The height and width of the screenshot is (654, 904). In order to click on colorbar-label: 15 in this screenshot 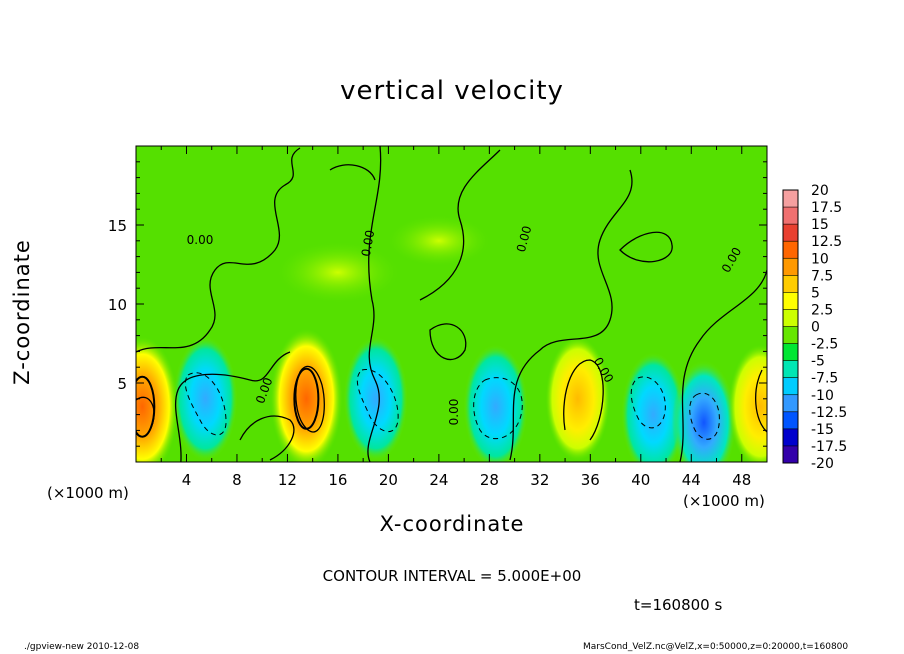, I will do `click(820, 225)`.